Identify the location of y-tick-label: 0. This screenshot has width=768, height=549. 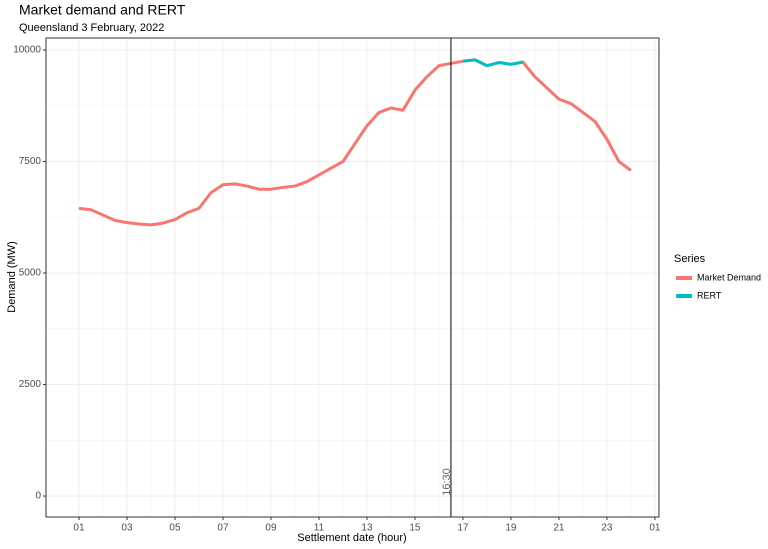
(38, 496).